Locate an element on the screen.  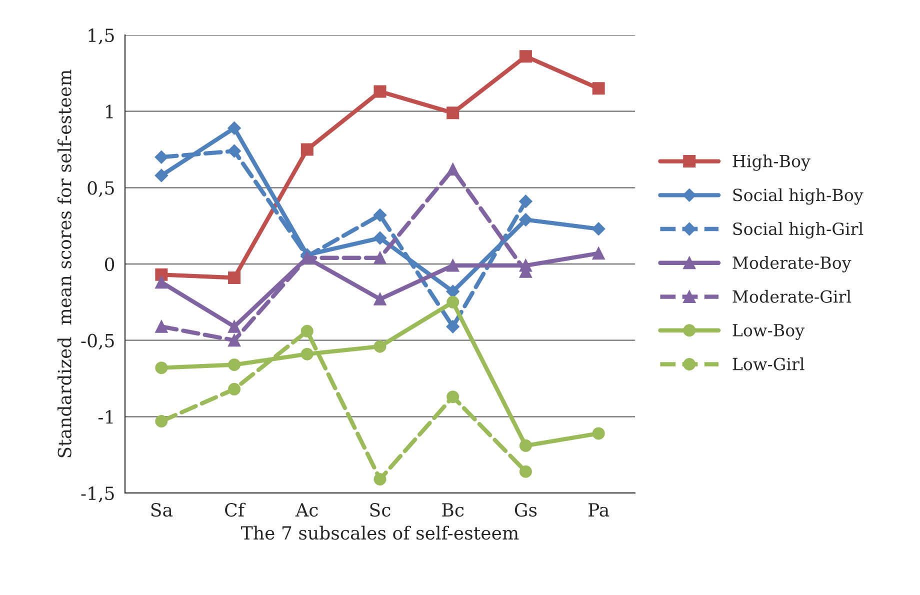
x-tick-label: Cf is located at coordinates (235, 509).